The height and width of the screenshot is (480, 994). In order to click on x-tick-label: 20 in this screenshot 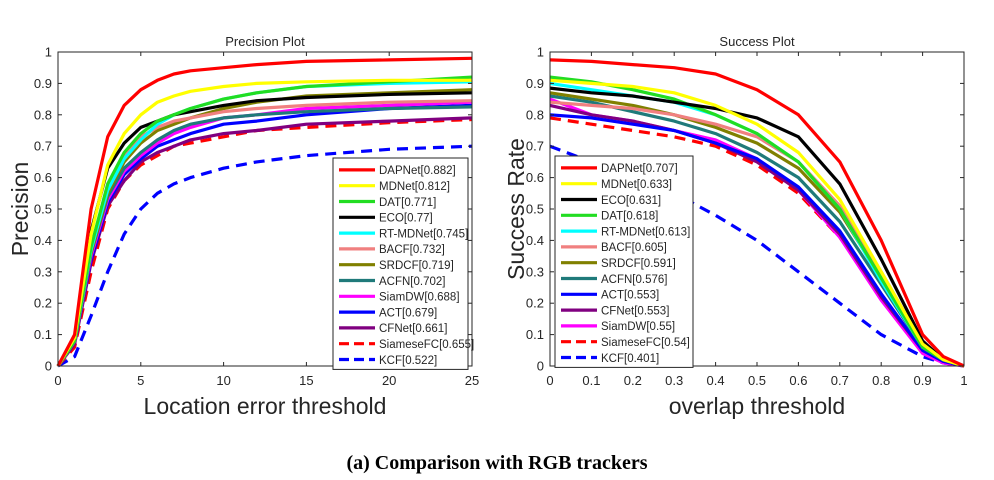, I will do `click(389, 380)`.